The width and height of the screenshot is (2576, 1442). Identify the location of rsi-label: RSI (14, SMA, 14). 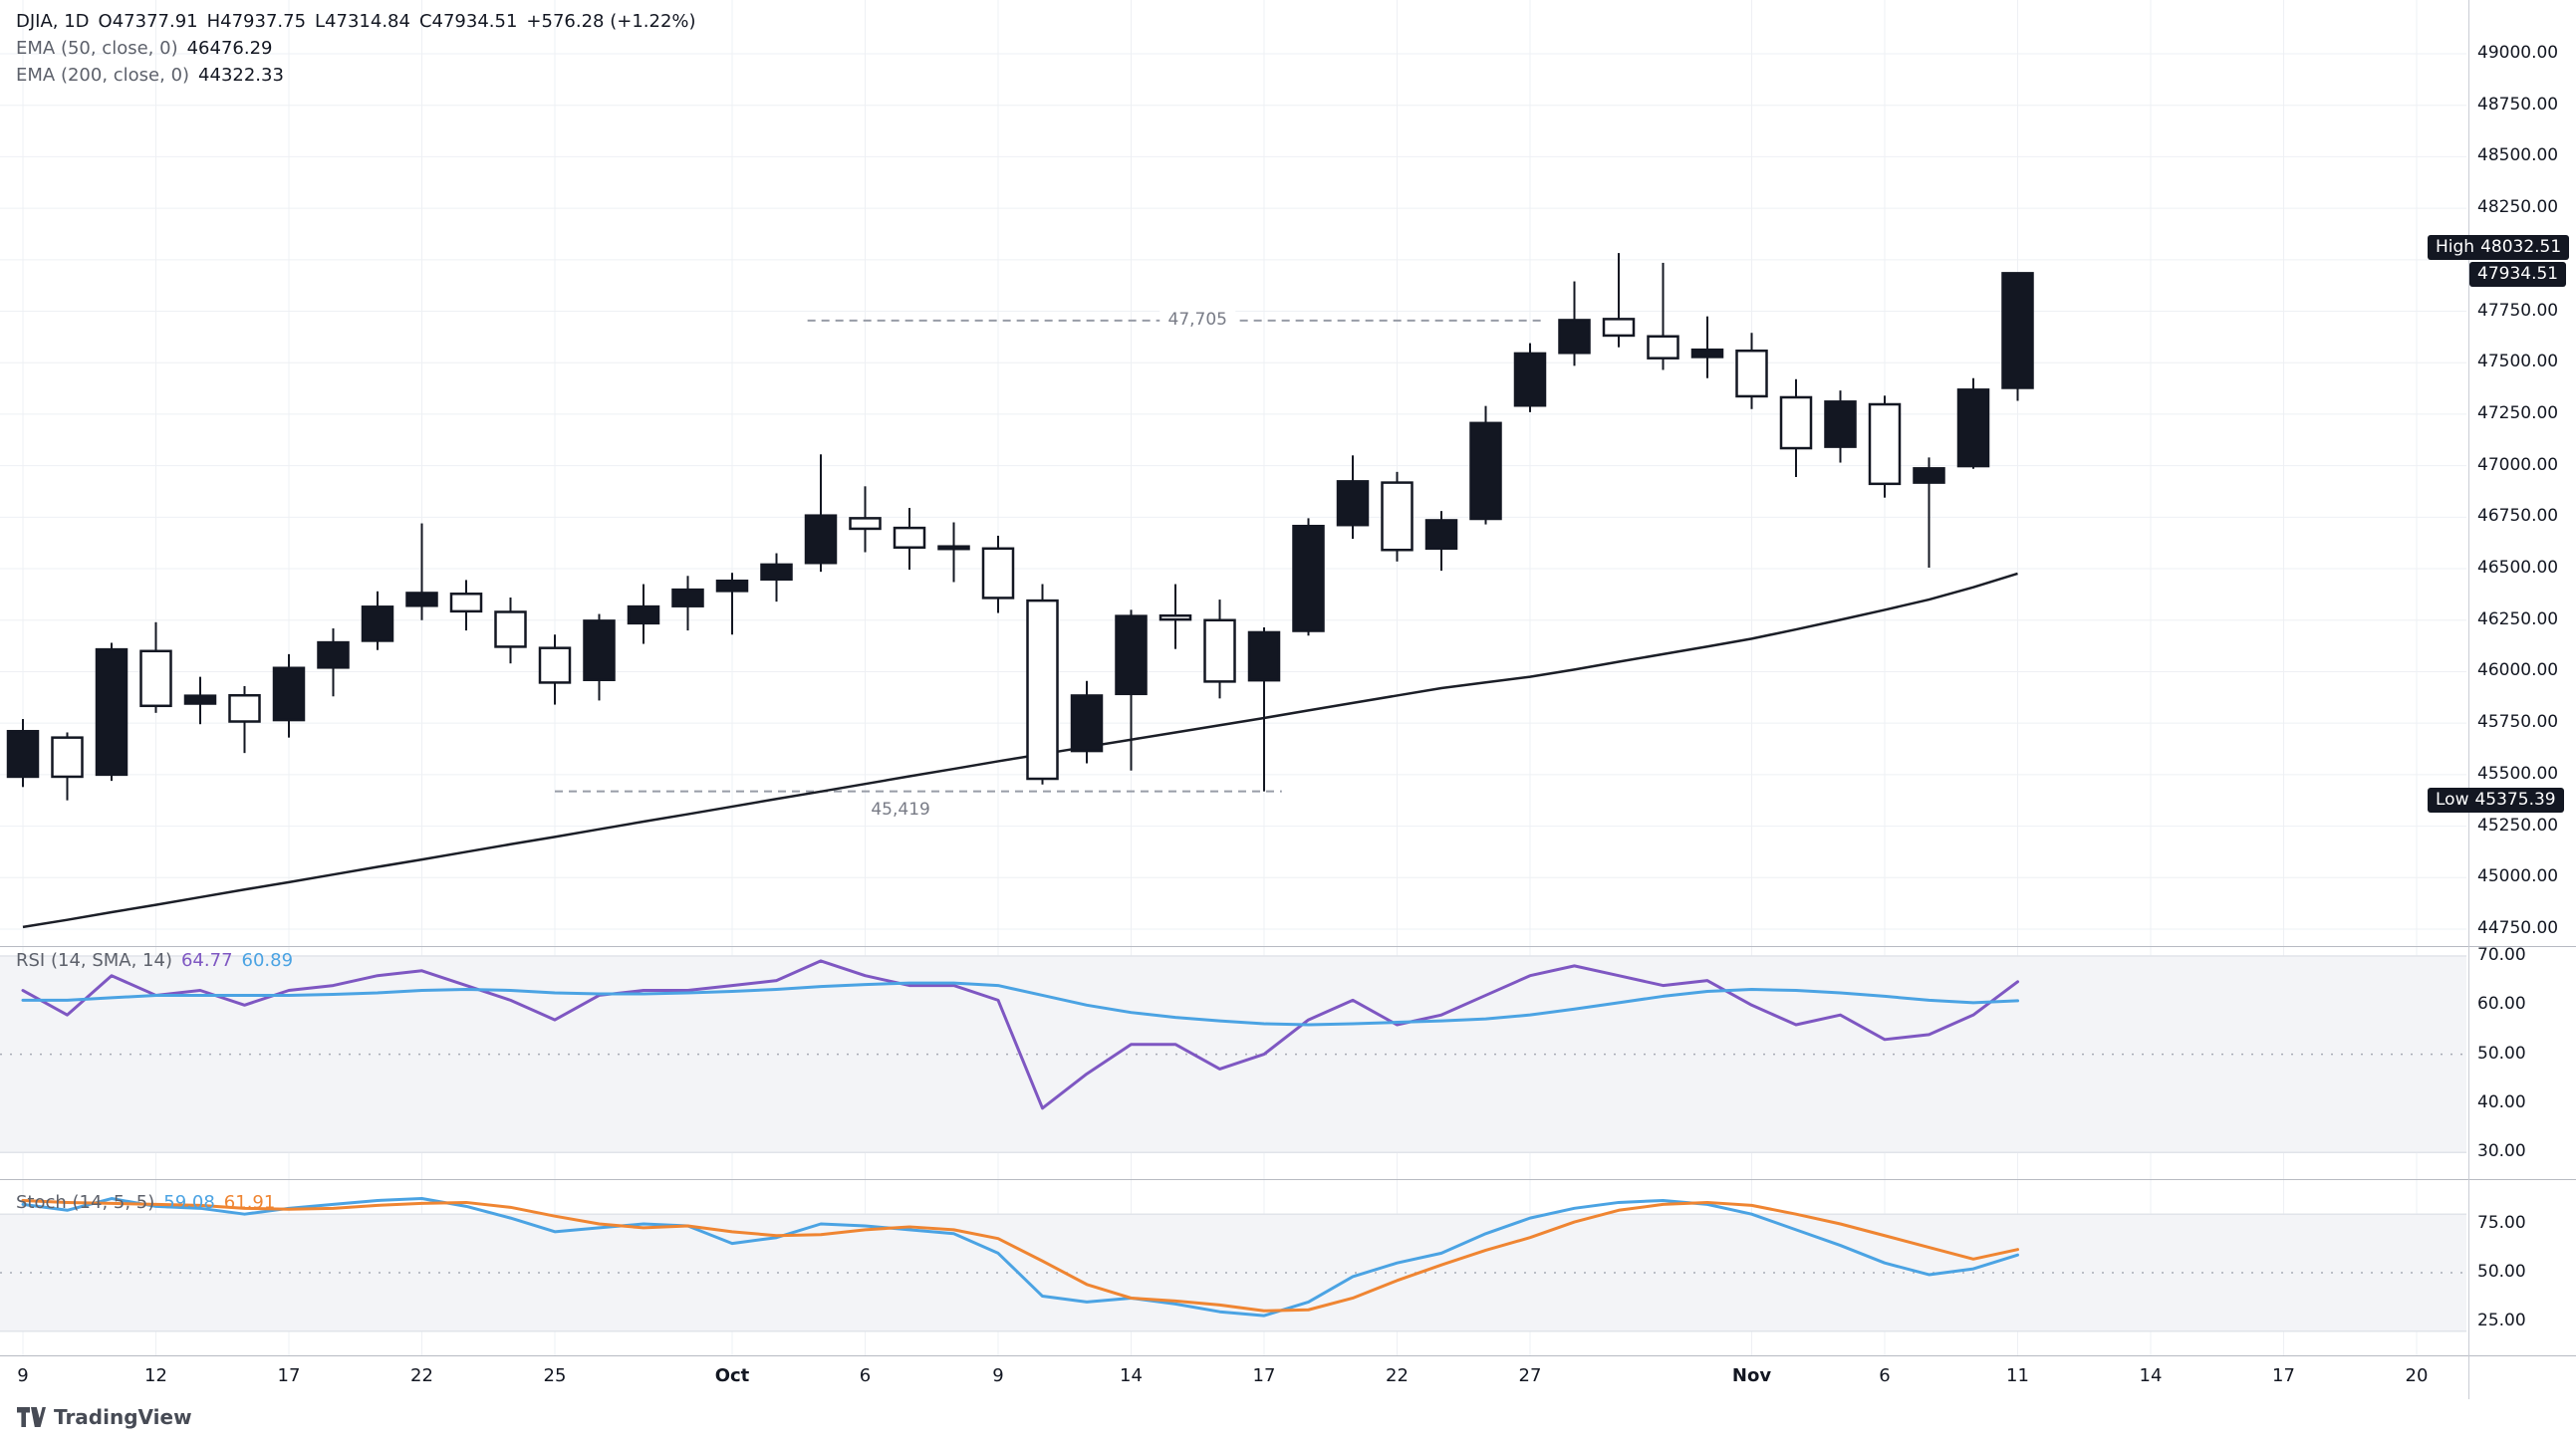
(94, 960).